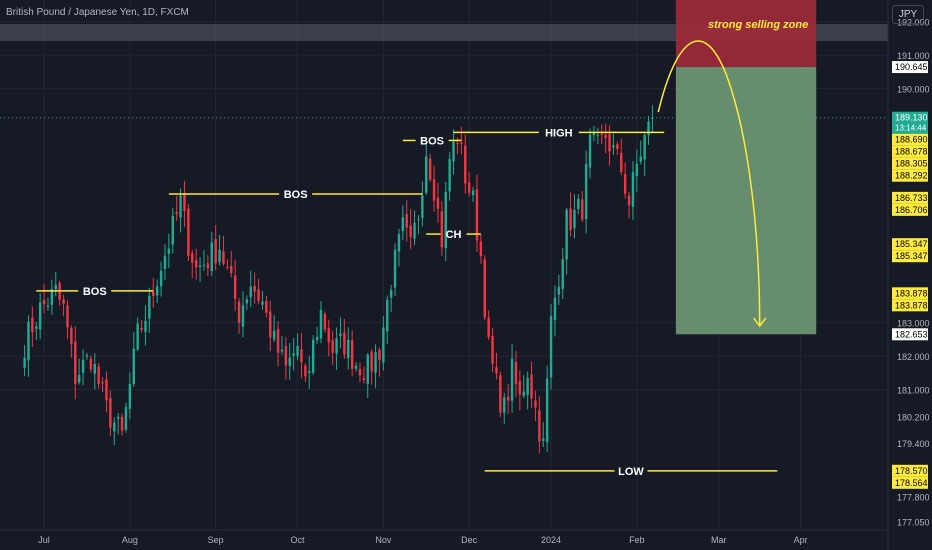 The height and width of the screenshot is (550, 932). I want to click on price-tag-label: 186.733, so click(911, 198).